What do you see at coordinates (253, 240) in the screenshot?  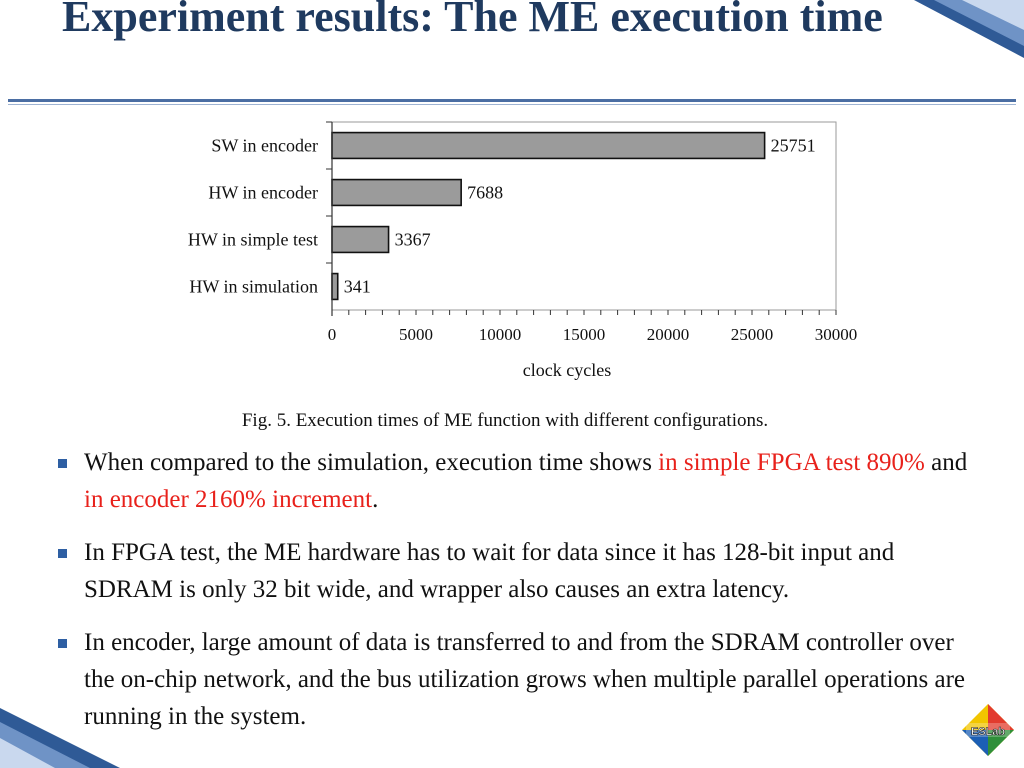 I see `chart-category-label: HW in simple test` at bounding box center [253, 240].